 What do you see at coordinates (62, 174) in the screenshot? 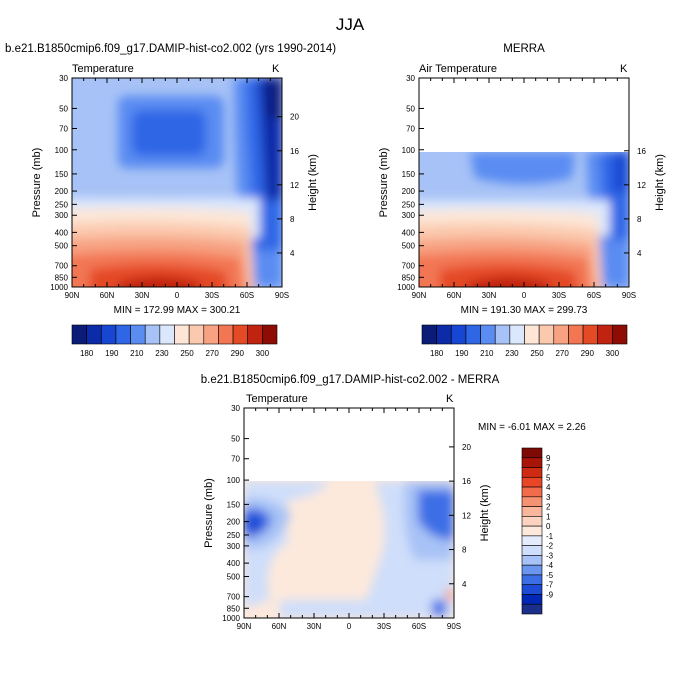
I see `model-y-tick-label: 150` at bounding box center [62, 174].